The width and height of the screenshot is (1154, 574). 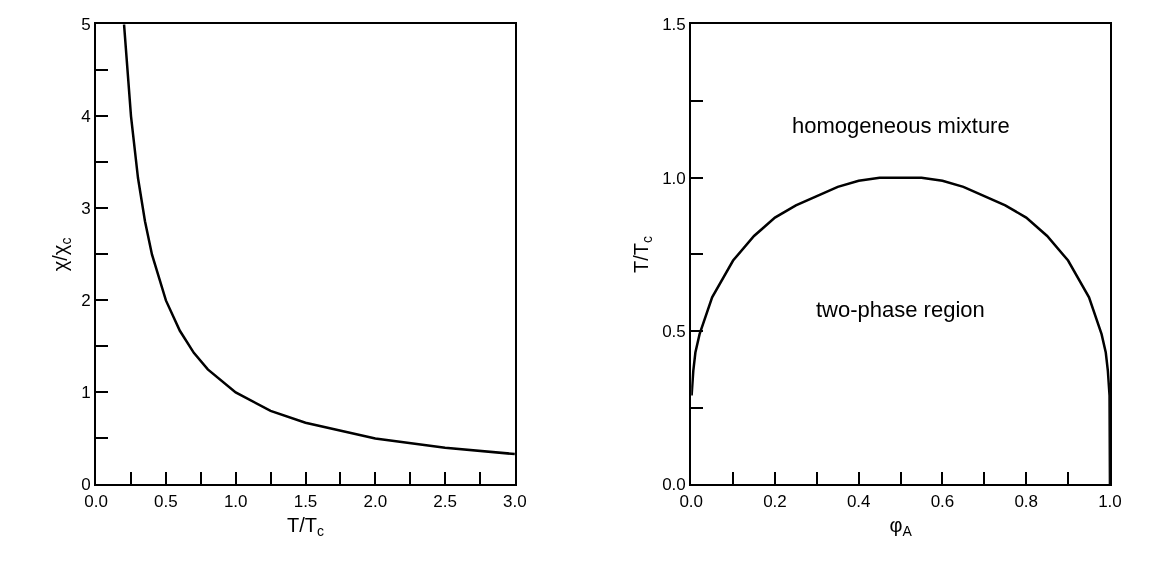 I want to click on y-tick-label: 0.5, so click(x=674, y=332).